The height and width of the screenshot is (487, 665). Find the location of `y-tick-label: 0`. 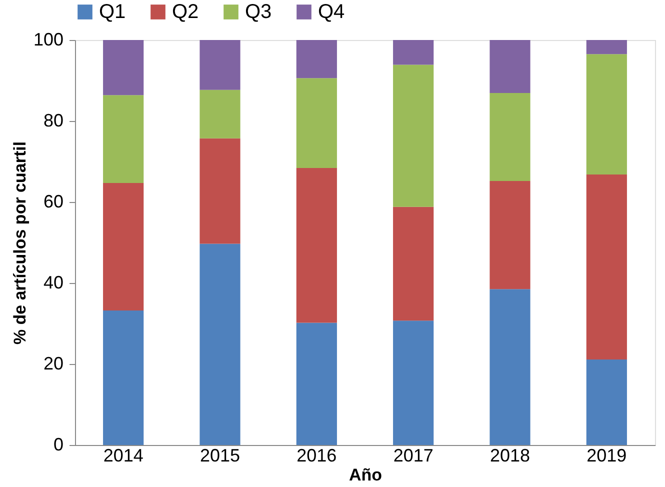

y-tick-label: 0 is located at coordinates (58, 444).